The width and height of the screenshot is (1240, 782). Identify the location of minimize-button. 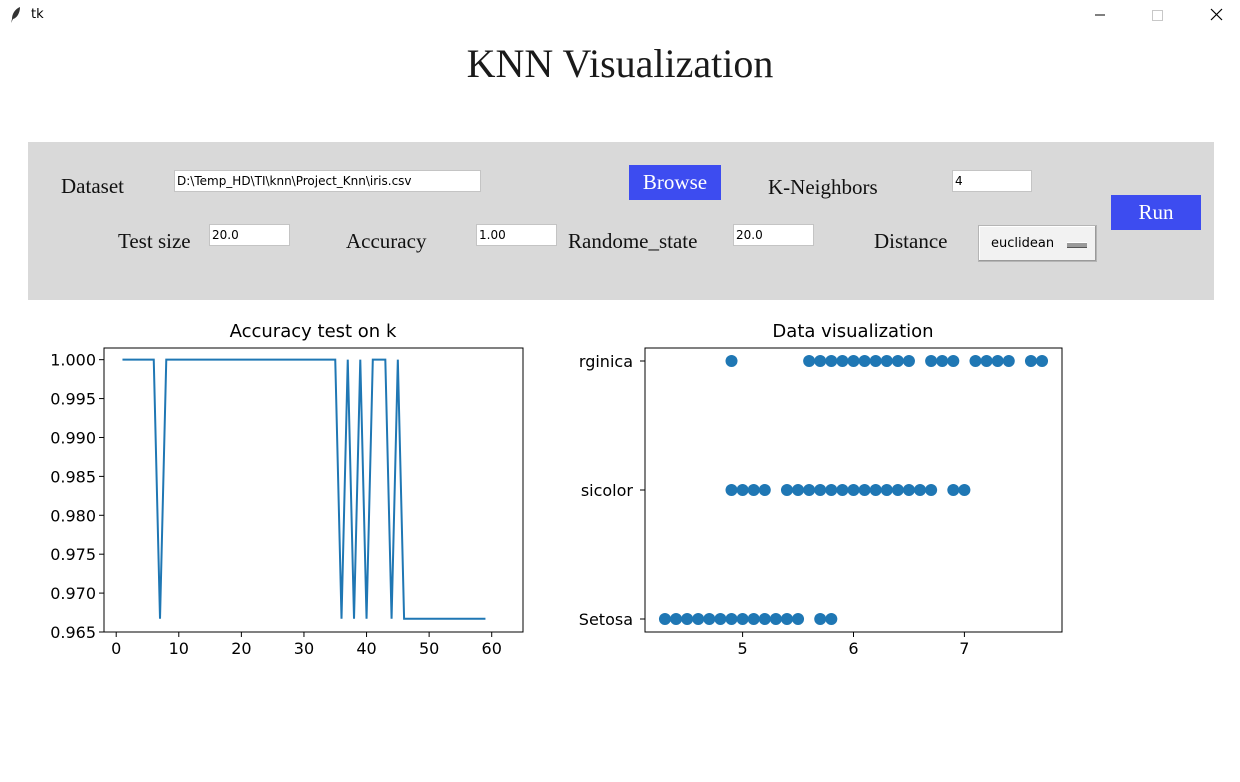
(1100, 15).